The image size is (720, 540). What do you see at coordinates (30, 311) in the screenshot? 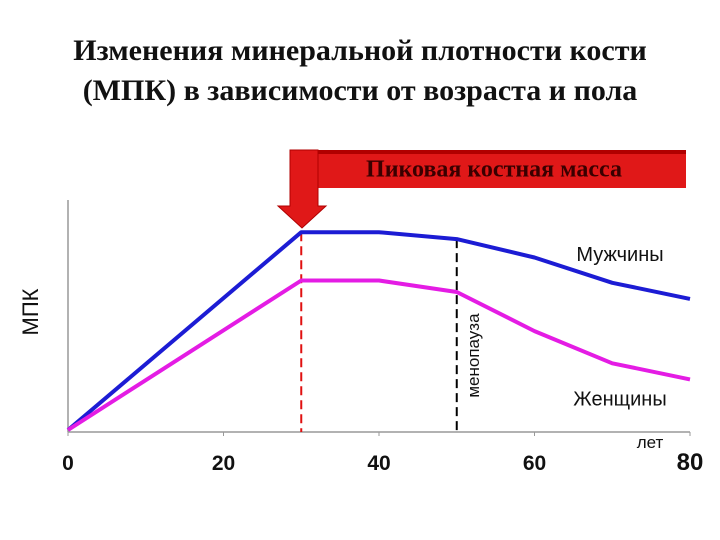
I see `y-axis-label: МПК` at bounding box center [30, 311].